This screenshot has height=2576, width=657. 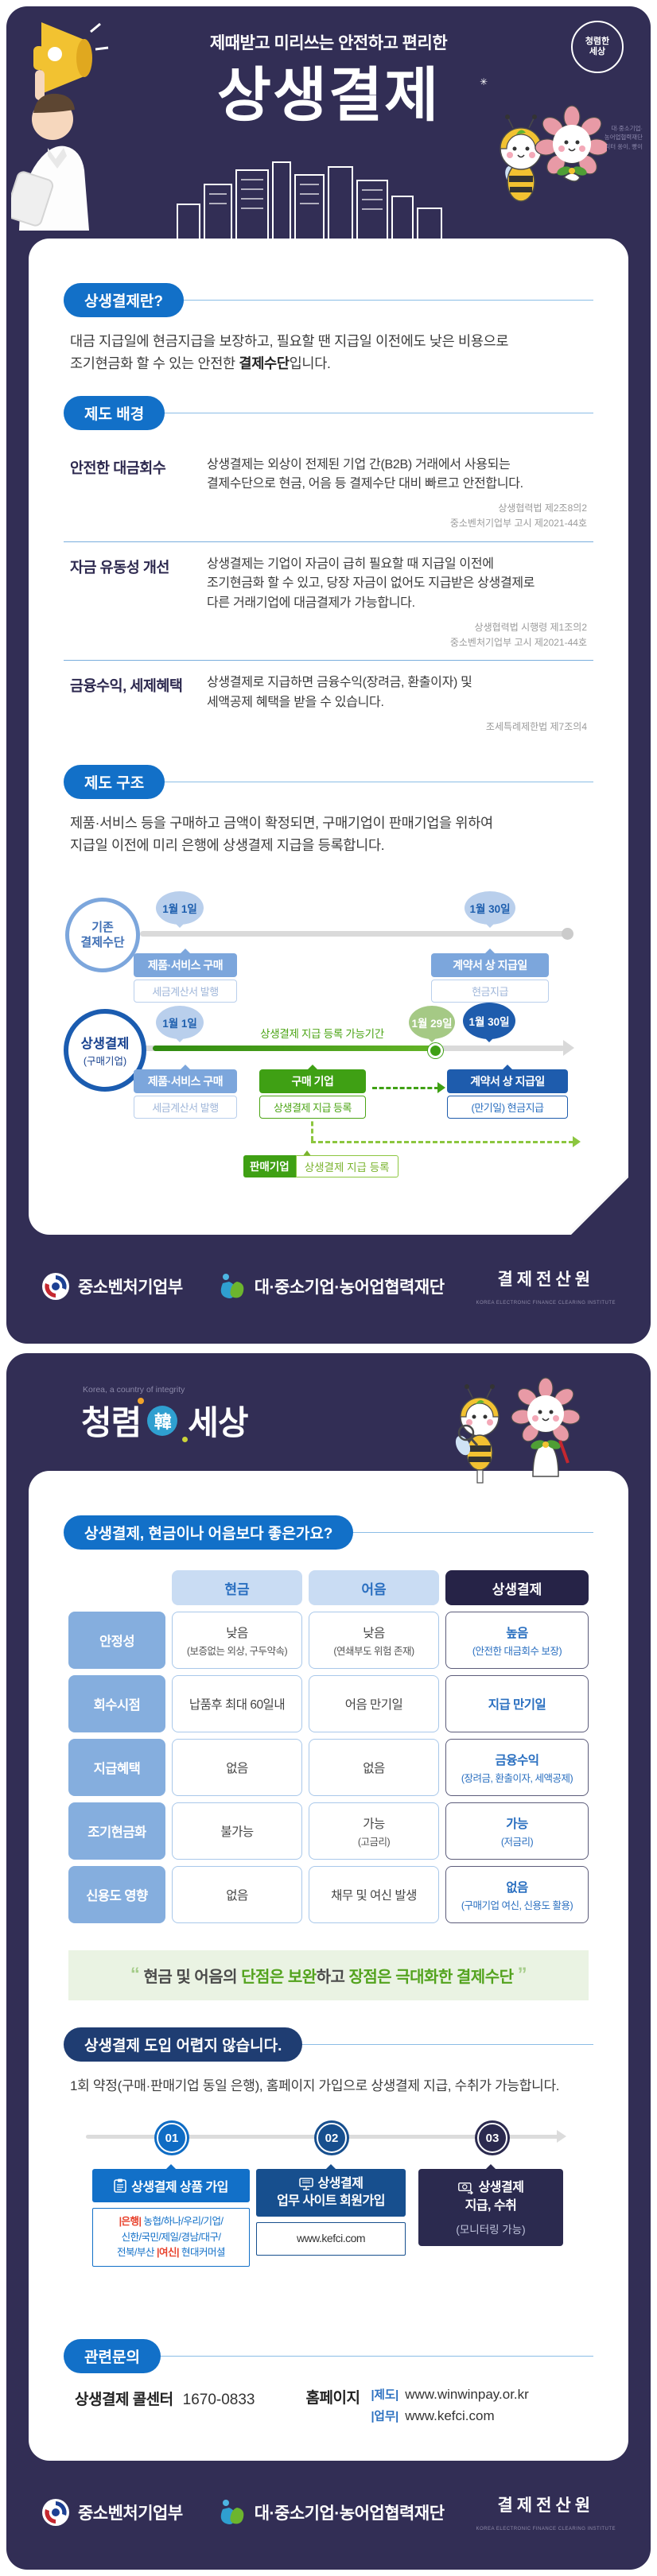 What do you see at coordinates (237, 1588) in the screenshot?
I see `col-header-cash: 현금` at bounding box center [237, 1588].